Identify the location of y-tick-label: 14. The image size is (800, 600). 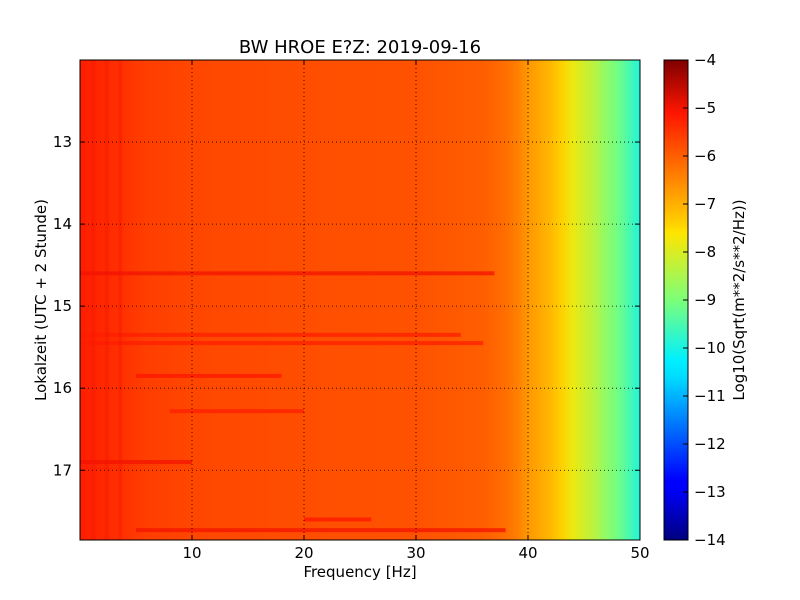
(62, 224).